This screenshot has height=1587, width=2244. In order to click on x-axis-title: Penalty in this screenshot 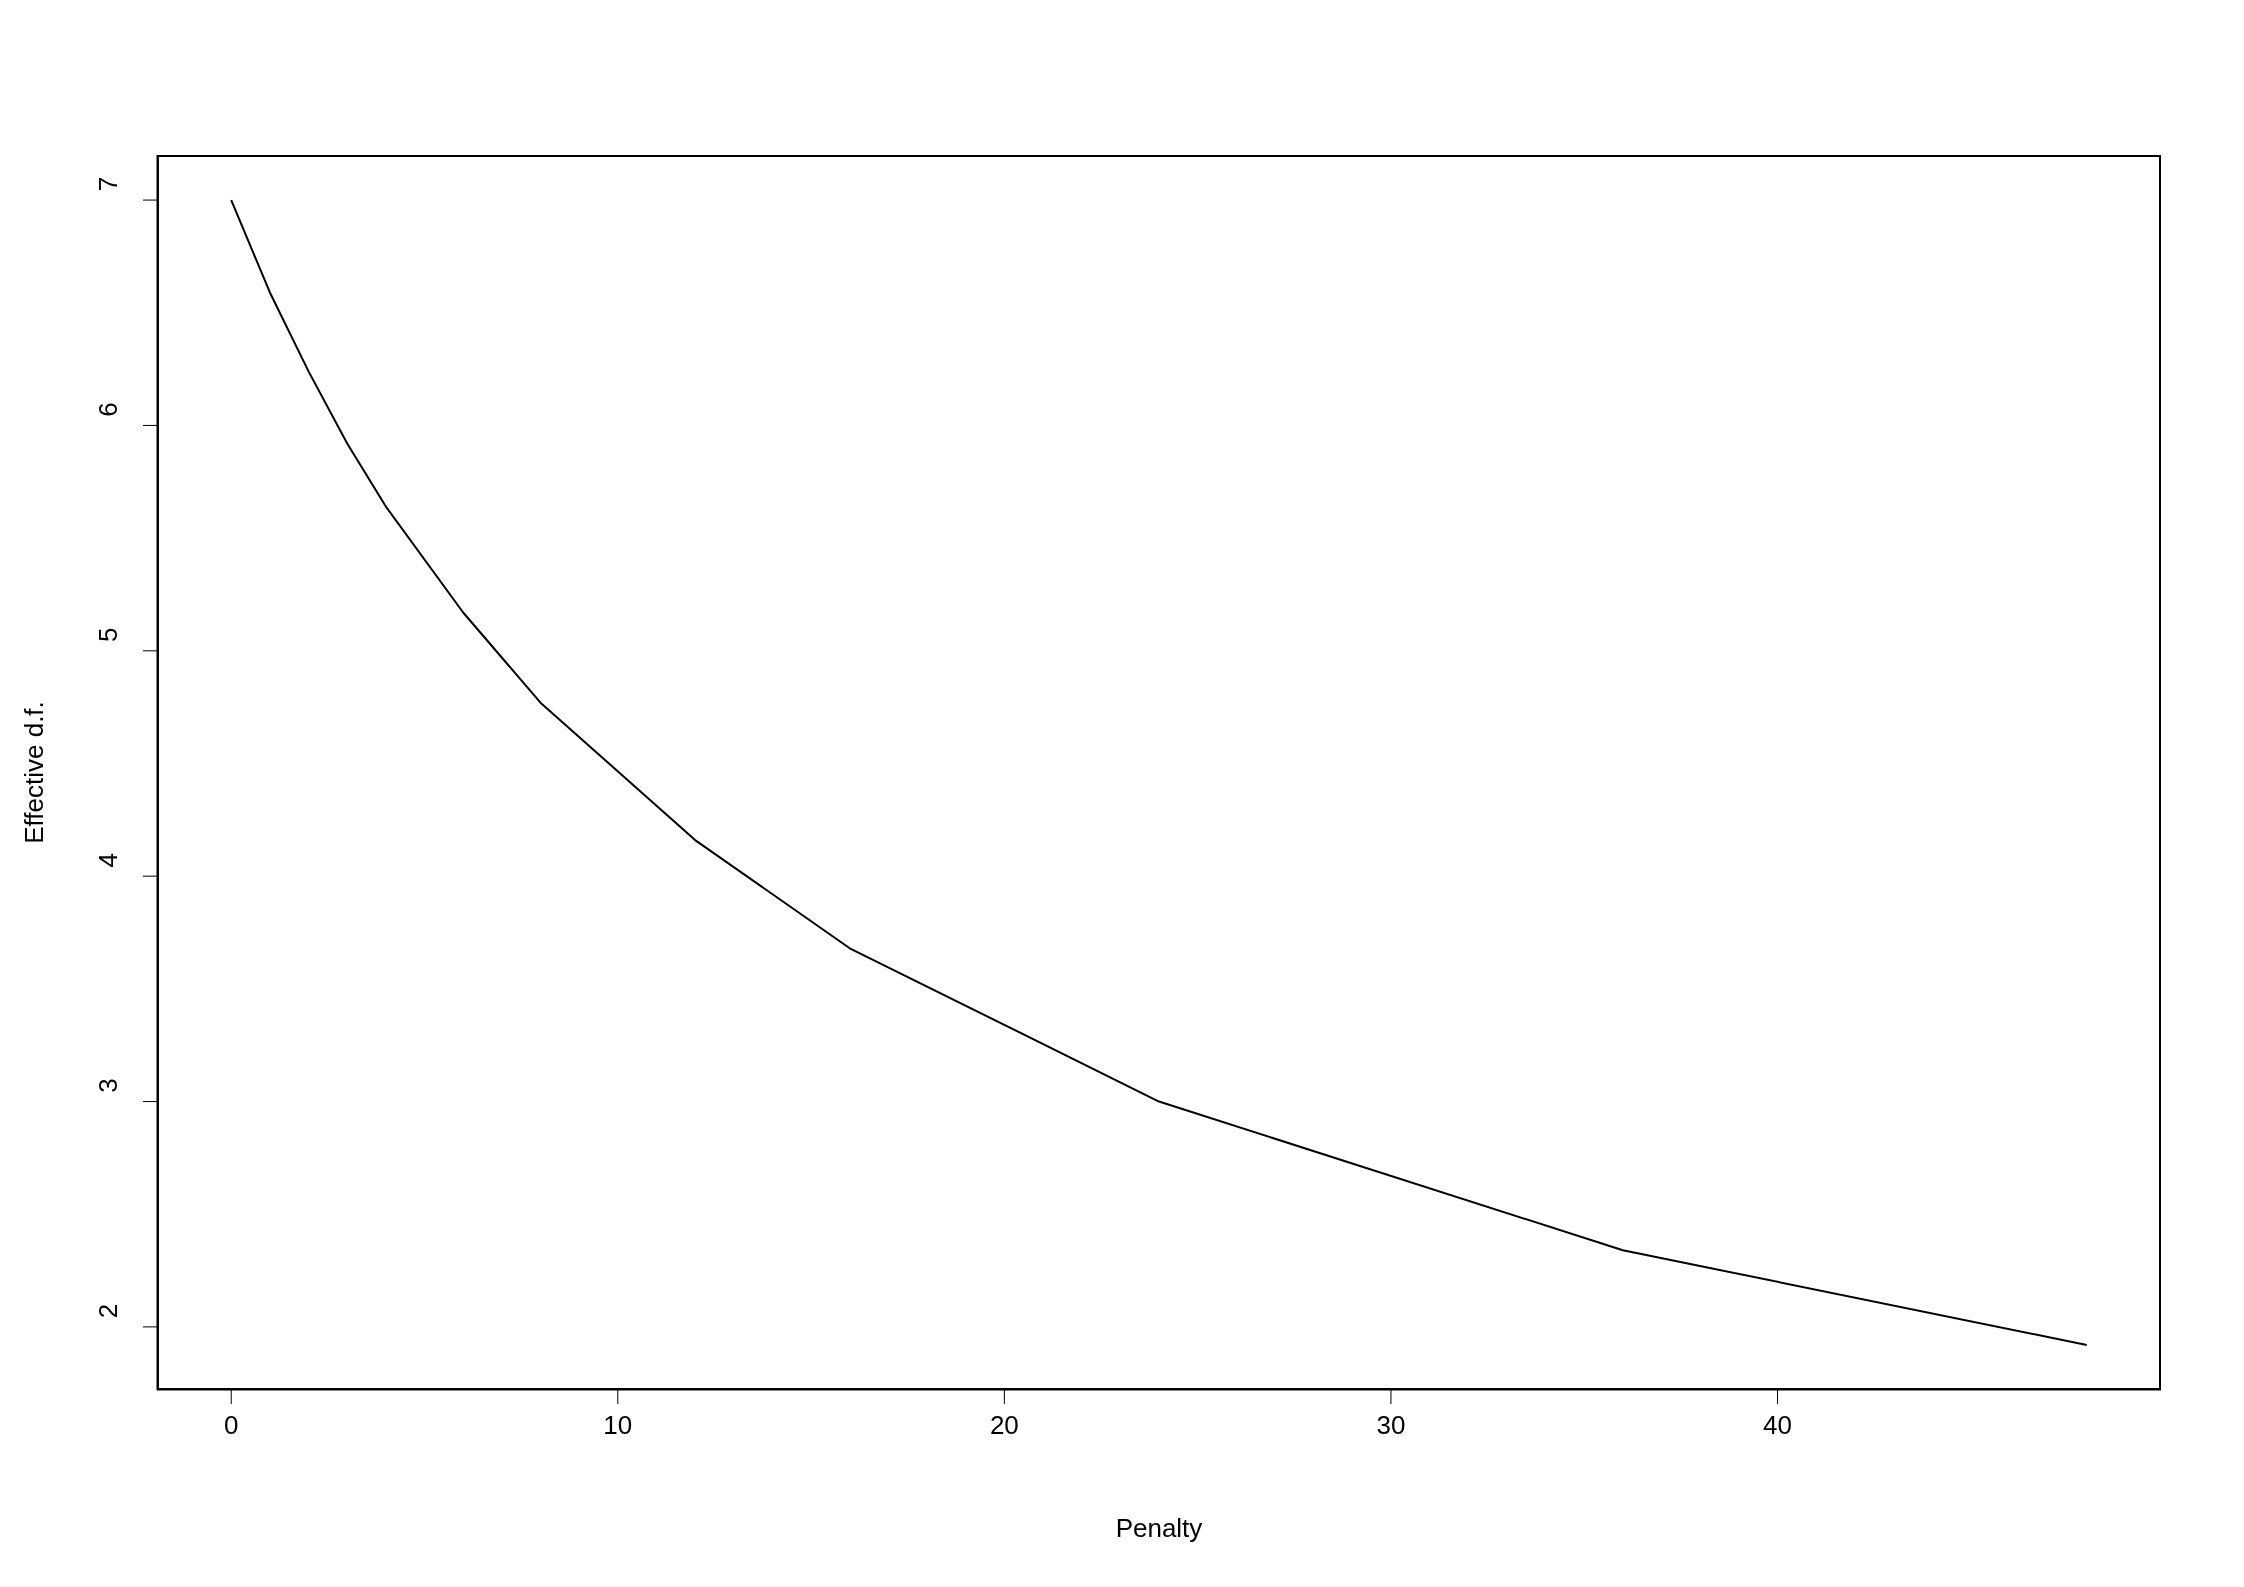, I will do `click(1159, 1528)`.